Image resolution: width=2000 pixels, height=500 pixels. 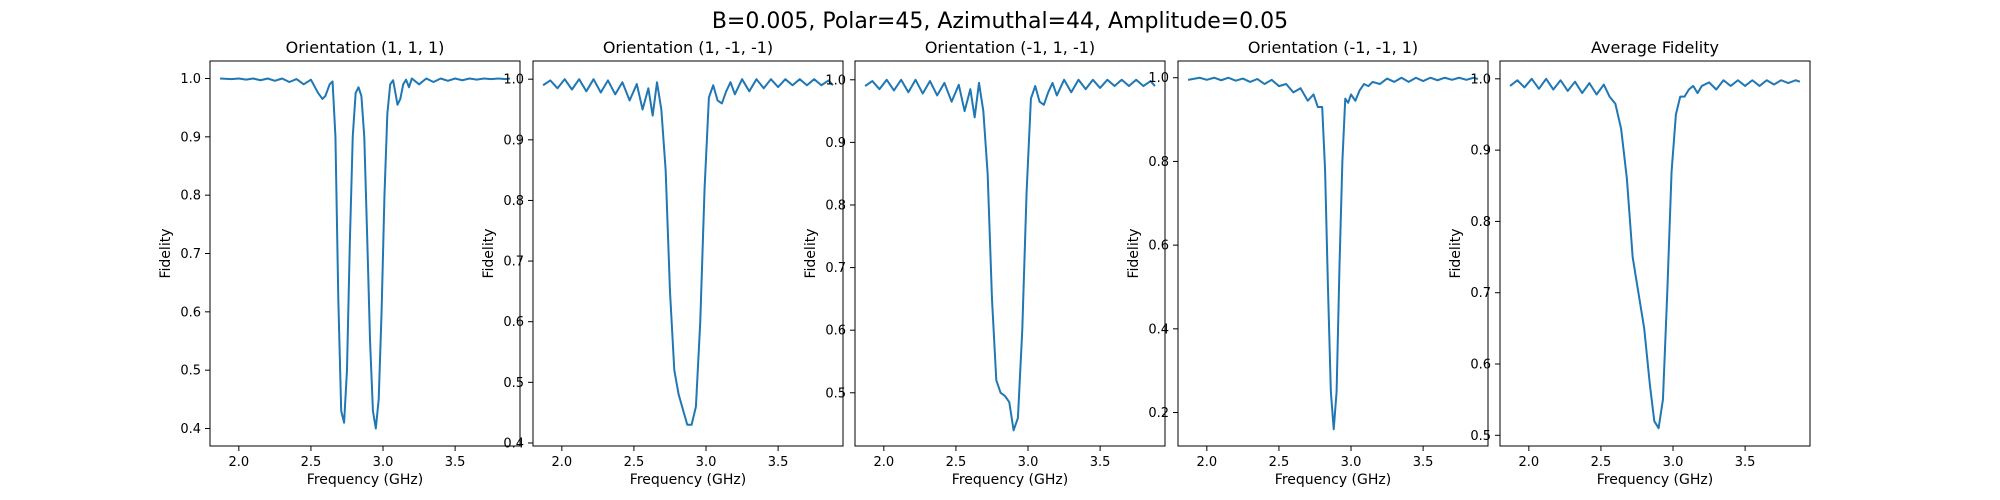 What do you see at coordinates (1333, 47) in the screenshot?
I see `subplot-title: Orientation (-1, -1, 1)` at bounding box center [1333, 47].